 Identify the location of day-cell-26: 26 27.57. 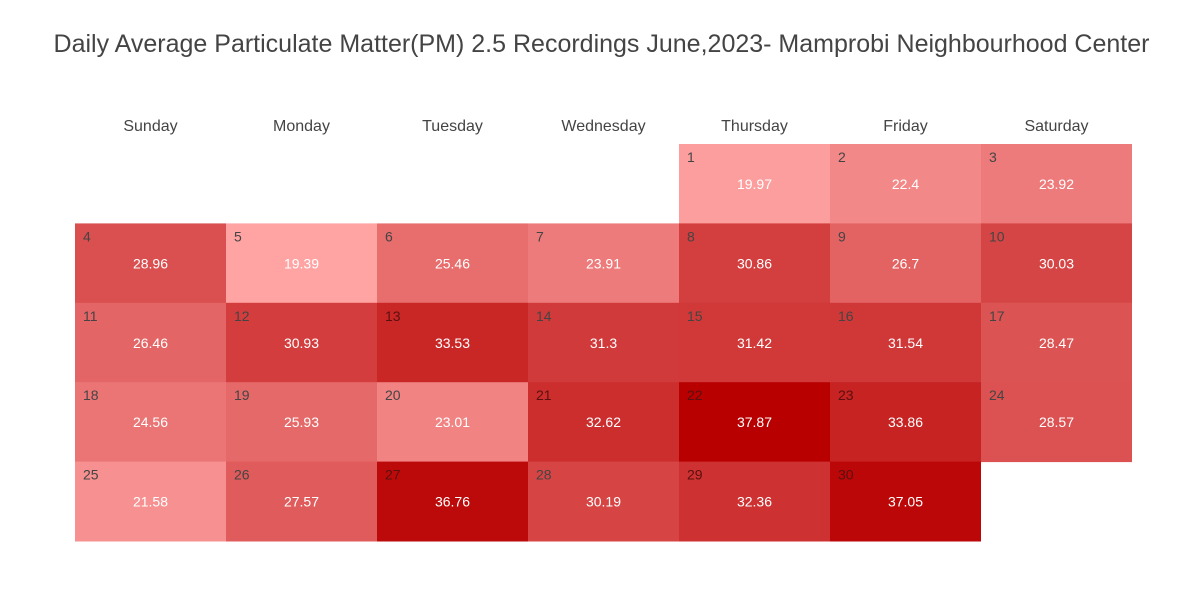
(301, 501).